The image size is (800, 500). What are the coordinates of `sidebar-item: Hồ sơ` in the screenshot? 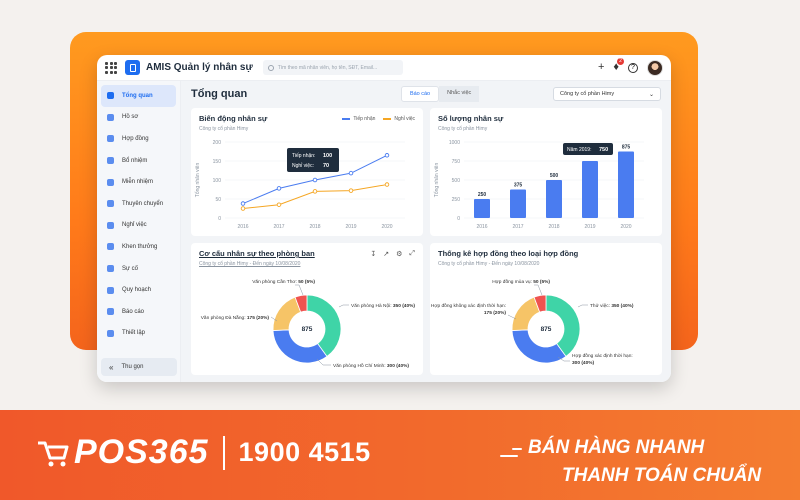 It's located at (138, 118).